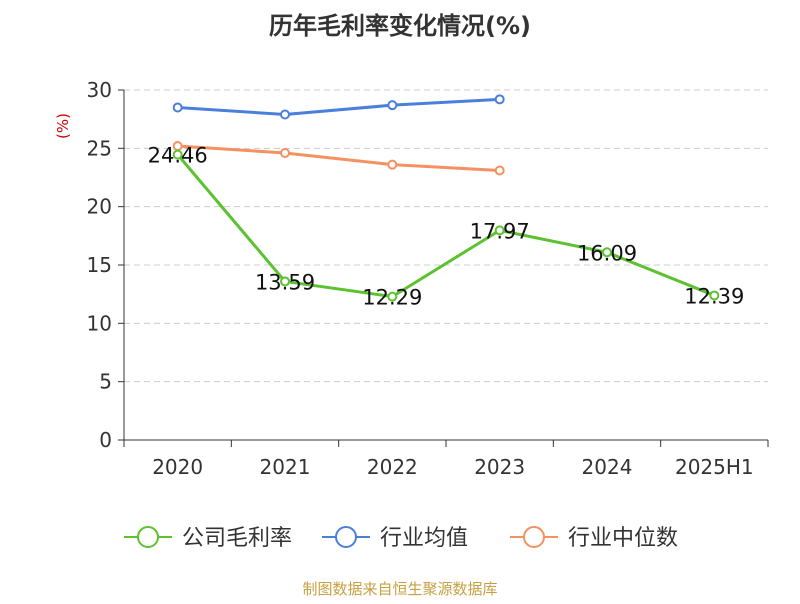 This screenshot has width=800, height=604. Describe the element at coordinates (237, 538) in the screenshot. I see `legend-label: 公司毛利率` at that location.